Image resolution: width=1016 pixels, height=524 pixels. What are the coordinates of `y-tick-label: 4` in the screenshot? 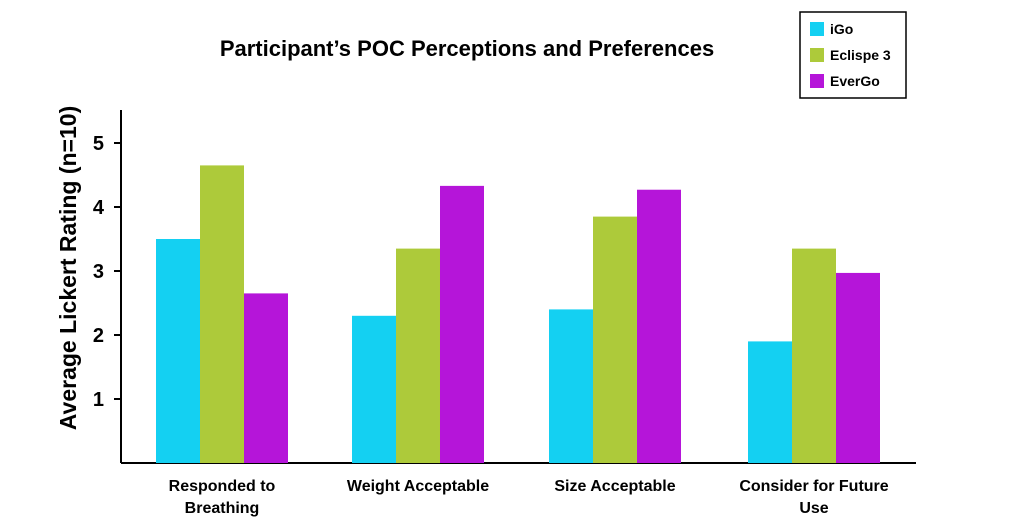 It's located at (99, 208).